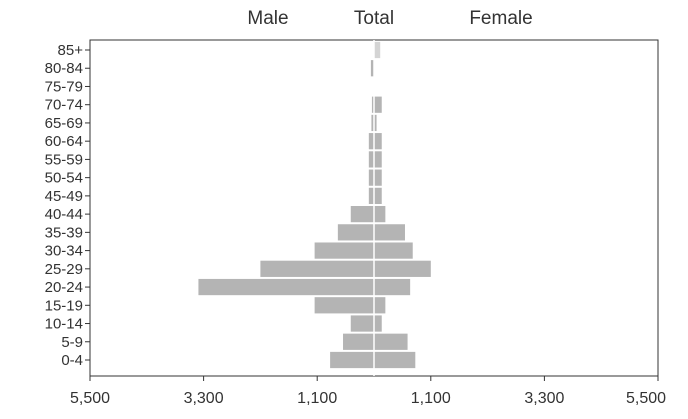 The width and height of the screenshot is (688, 419). What do you see at coordinates (374, 18) in the screenshot?
I see `header-total: Total` at bounding box center [374, 18].